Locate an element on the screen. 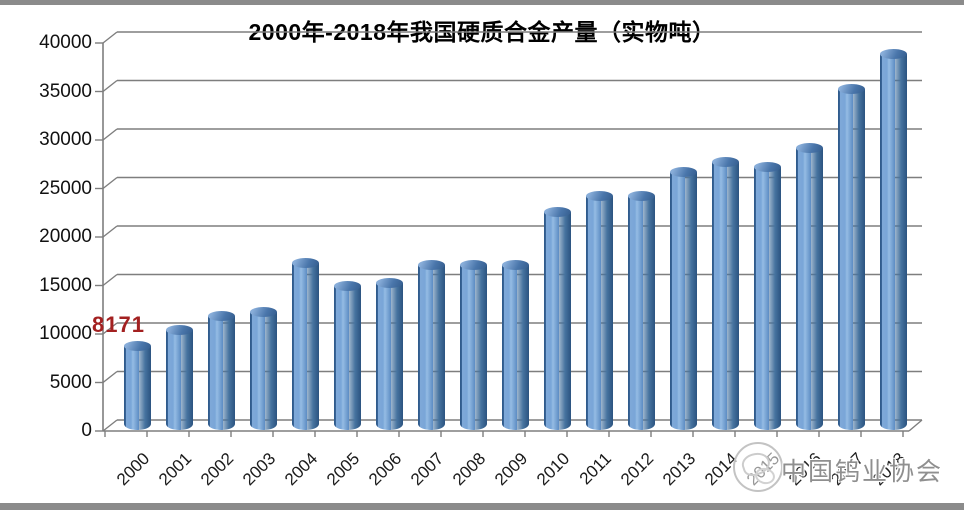 Image resolution: width=964 pixels, height=510 pixels. top-border-strip is located at coordinates (482, 2).